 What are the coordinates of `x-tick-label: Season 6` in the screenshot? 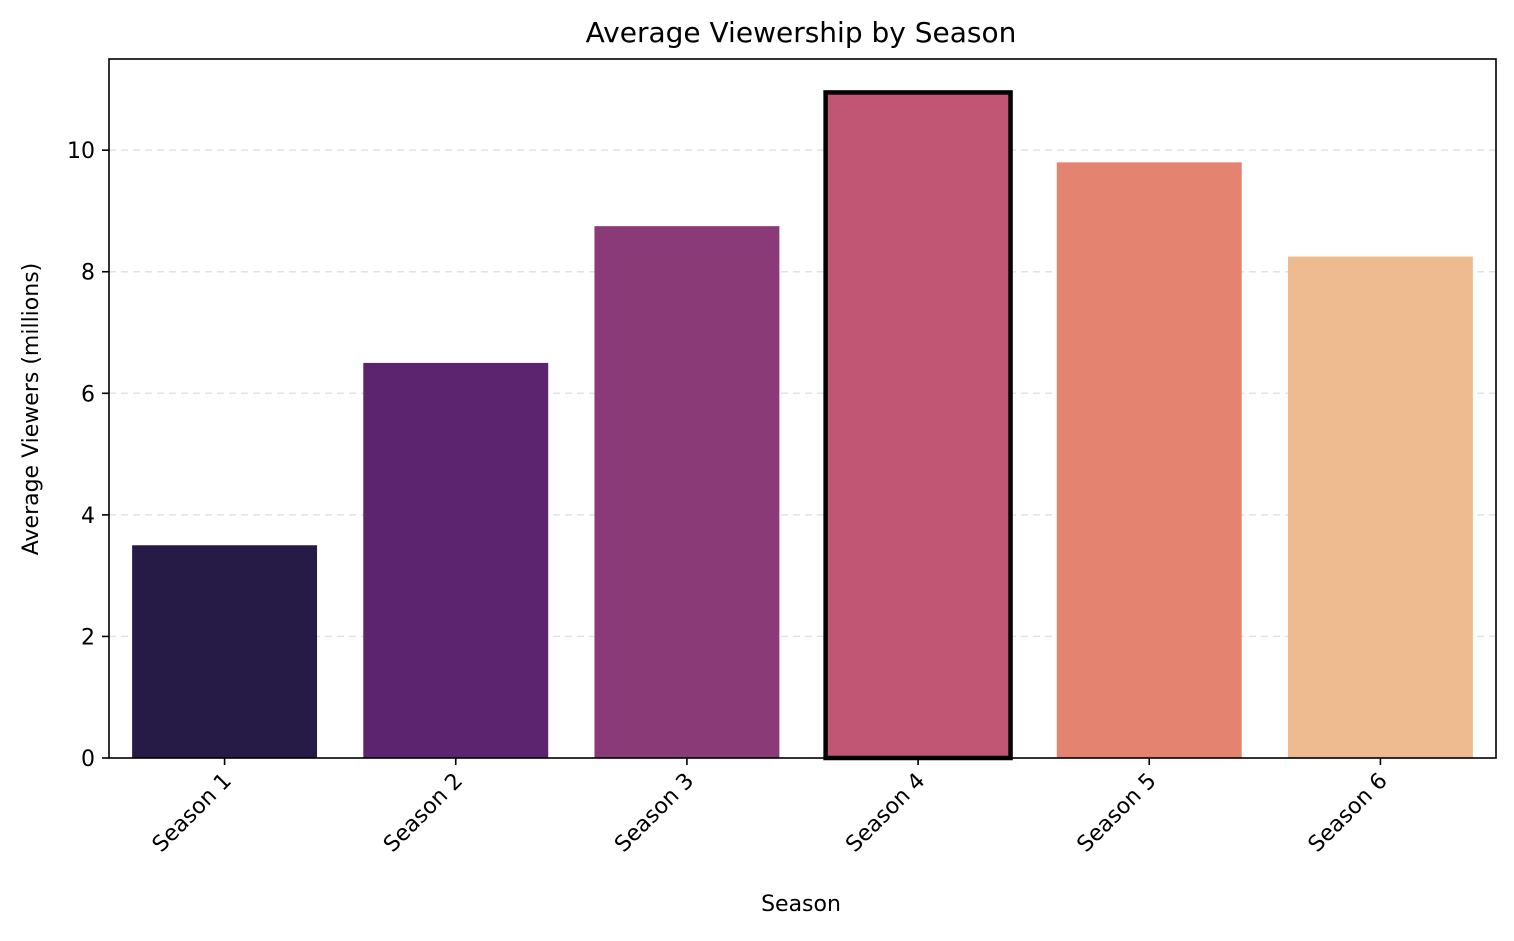 It's located at (1348, 813).